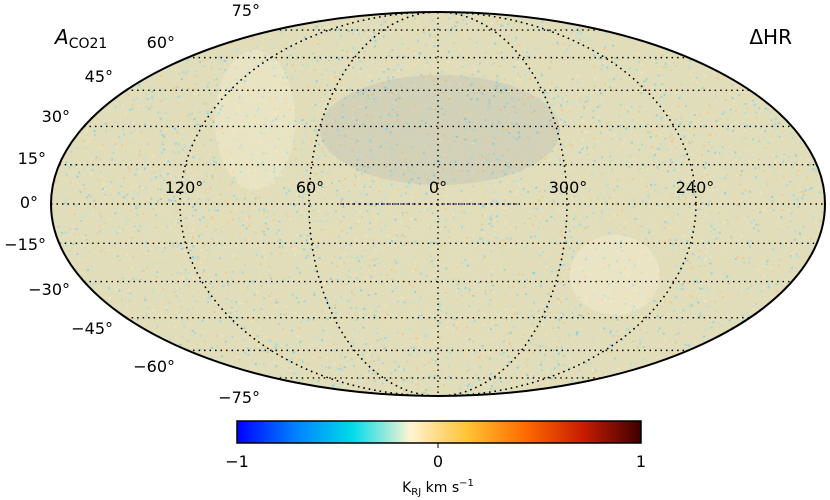 This screenshot has height=500, width=830. What do you see at coordinates (770, 37) in the screenshot?
I see `map-tag: ΔHR` at bounding box center [770, 37].